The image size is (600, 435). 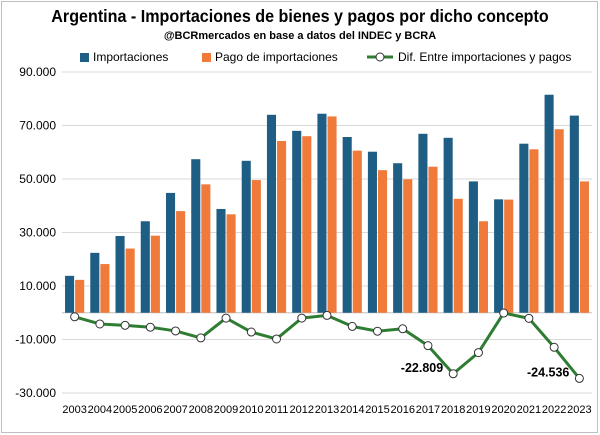 What do you see at coordinates (402, 410) in the screenshot?
I see `x-tick-label: 2016` at bounding box center [402, 410].